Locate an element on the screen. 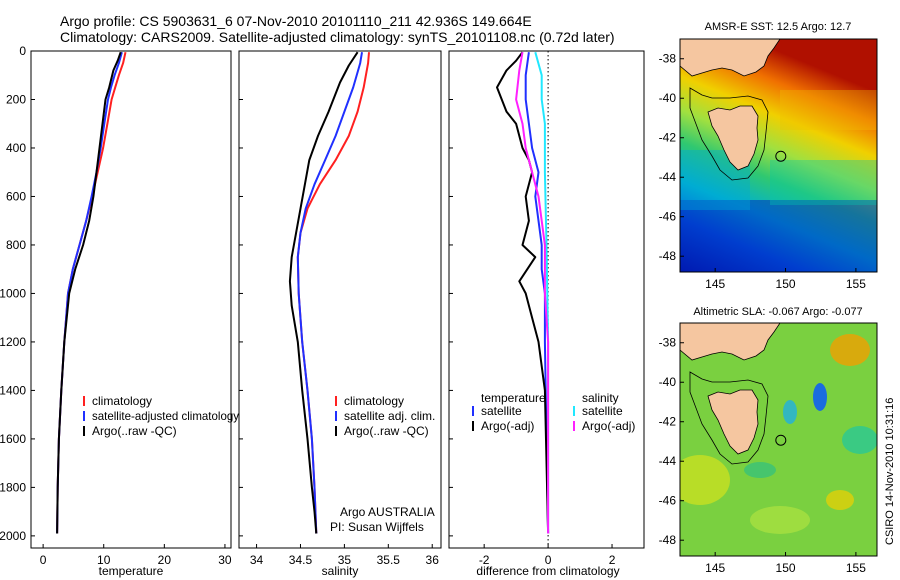 This screenshot has height=580, width=900. salinity-xlabel: salinity is located at coordinates (340, 571).